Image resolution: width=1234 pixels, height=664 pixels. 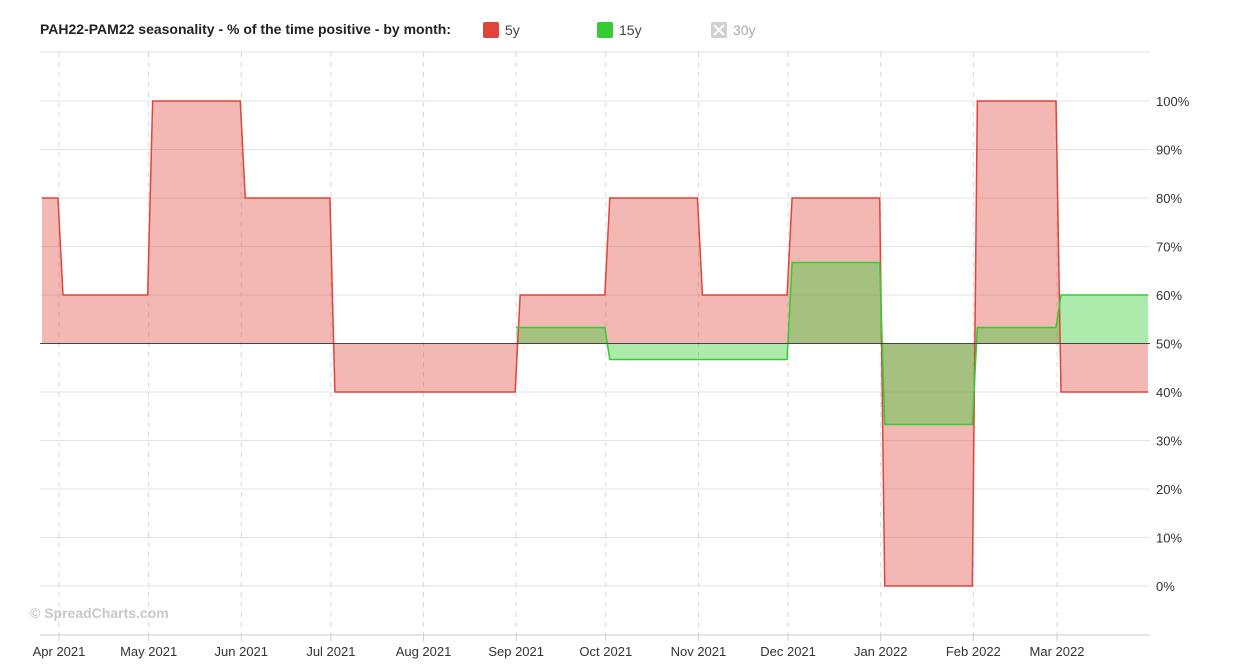 I want to click on line-15y, so click(x=832, y=343).